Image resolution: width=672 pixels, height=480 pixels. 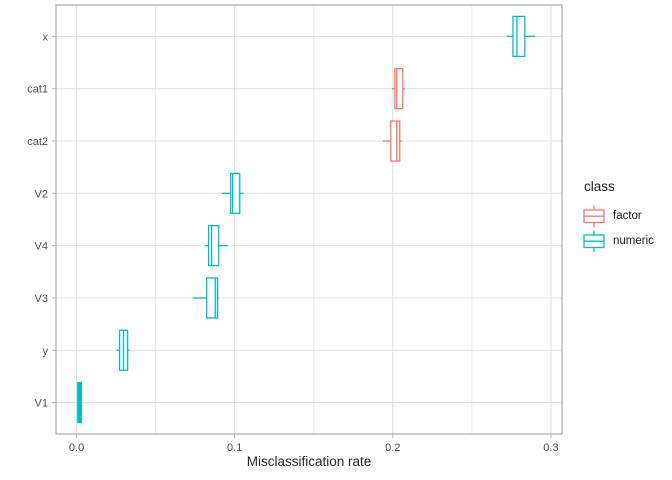 I want to click on y-tick-label-x: x, so click(x=46, y=37).